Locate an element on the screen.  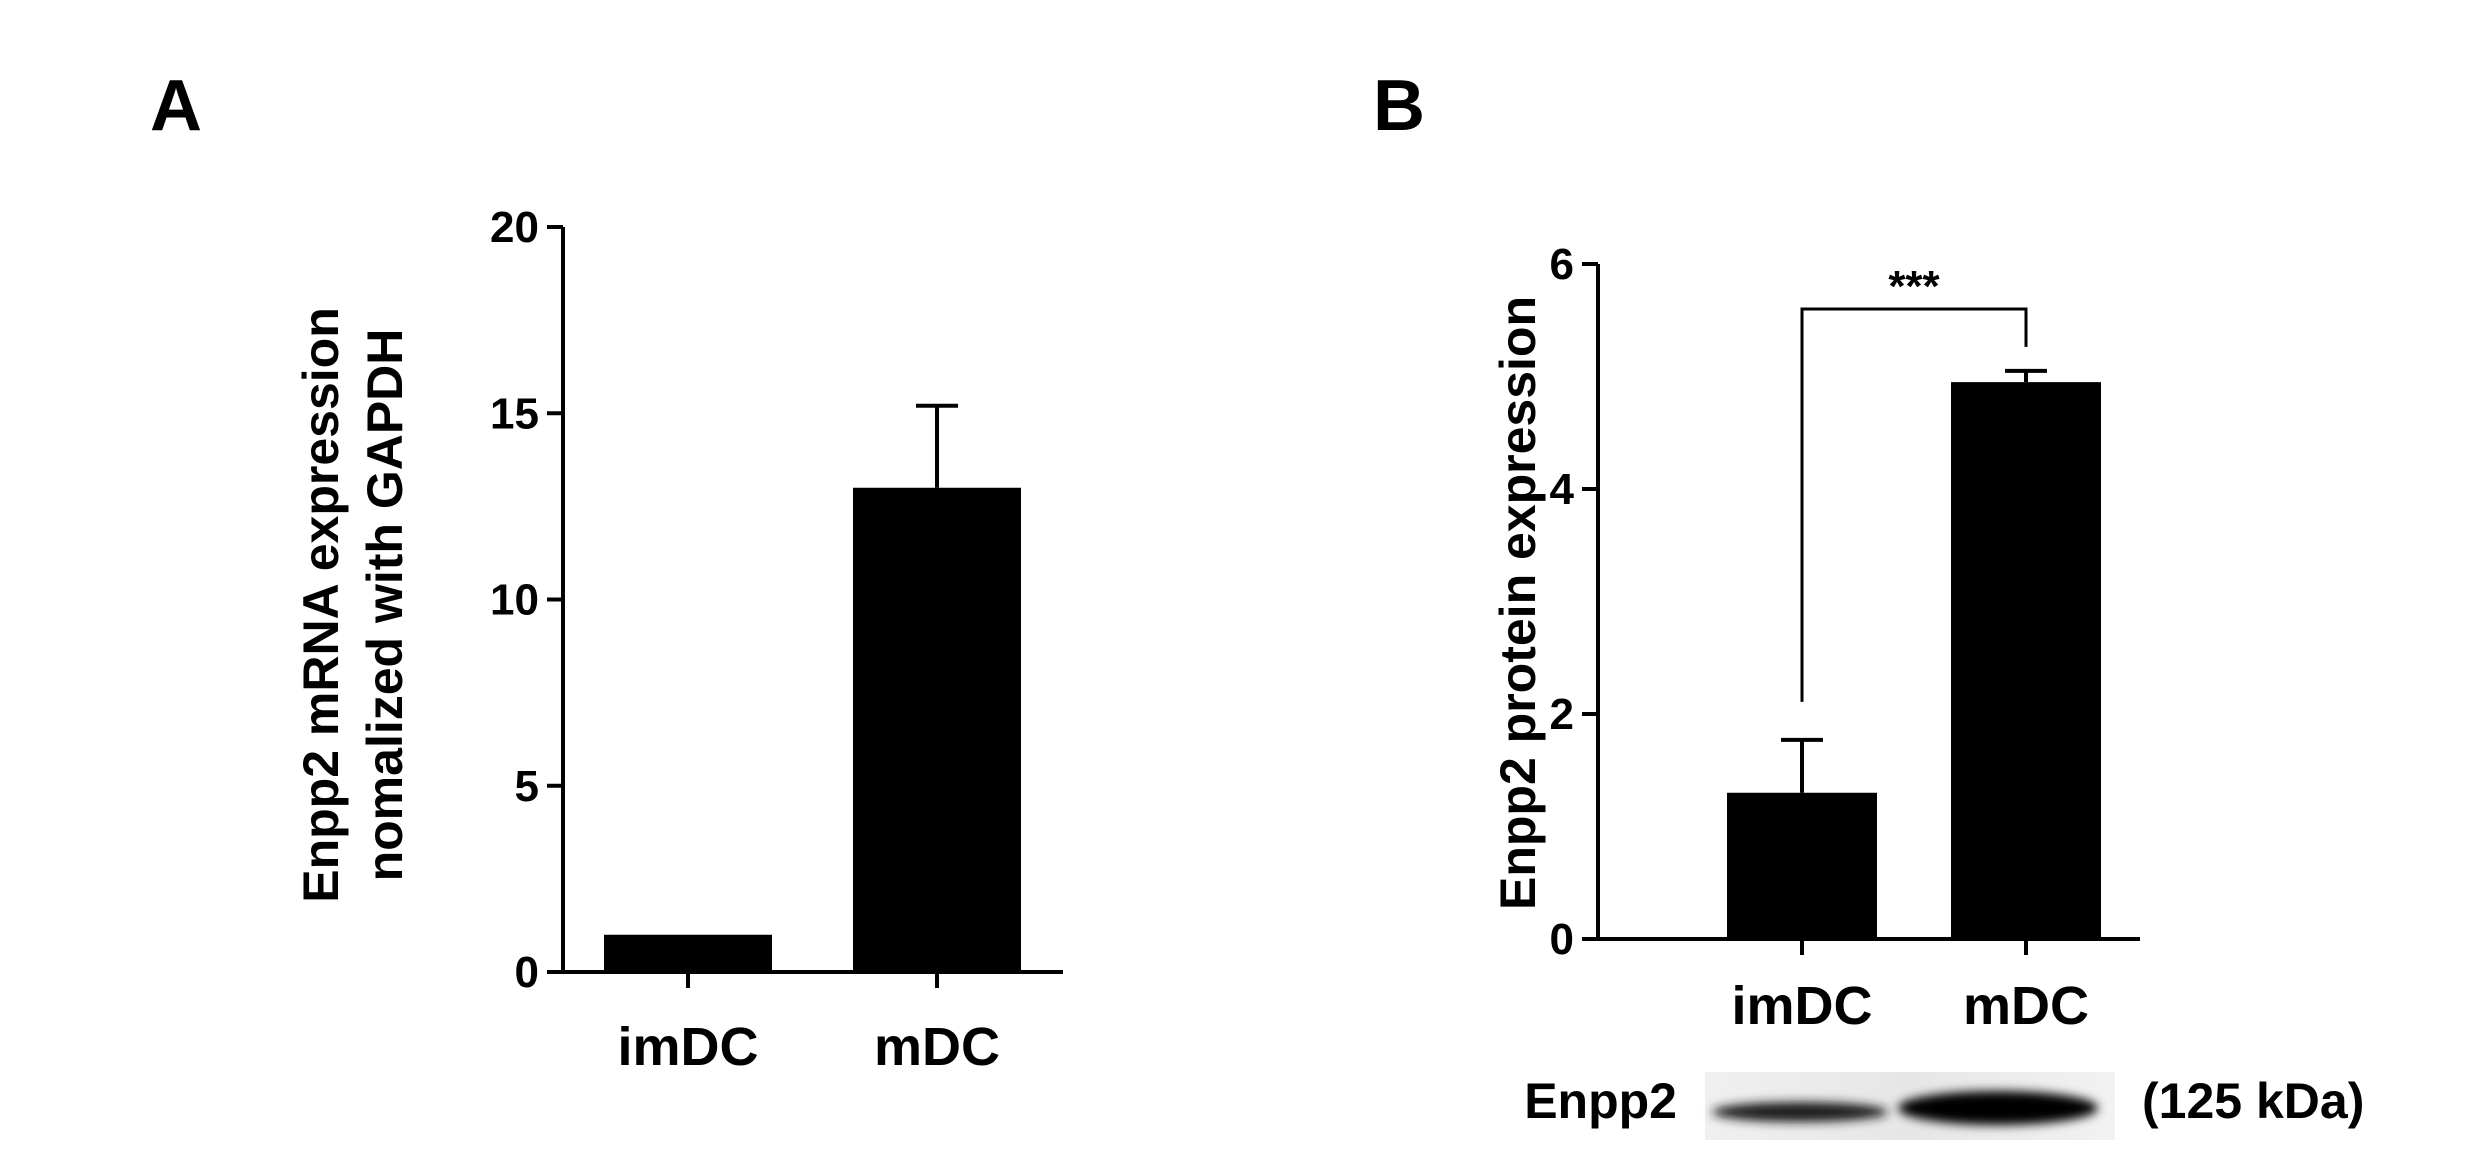
chart-a-bar-imdc is located at coordinates (688, 953).